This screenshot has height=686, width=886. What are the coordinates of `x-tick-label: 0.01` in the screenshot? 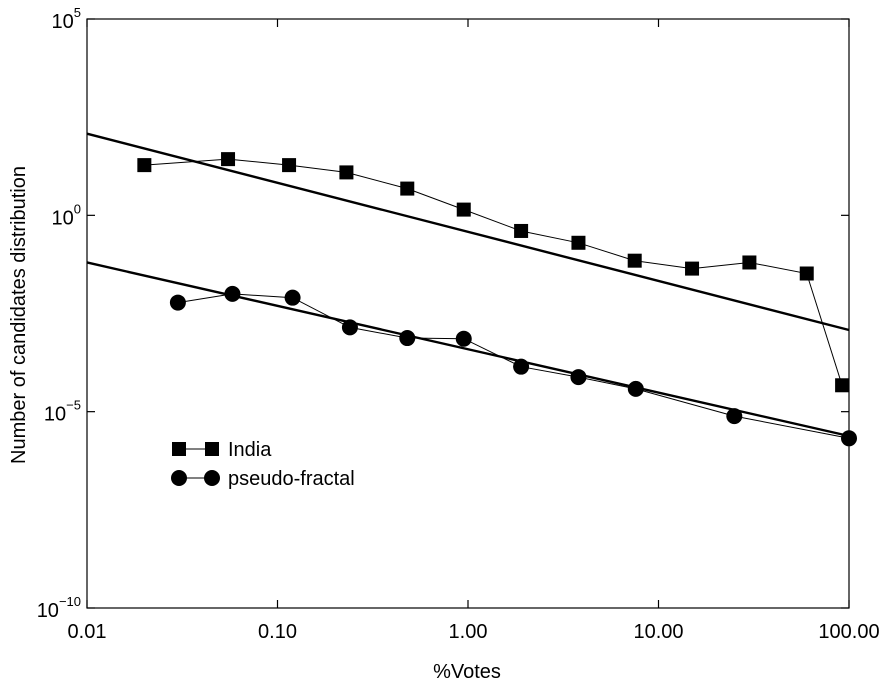 It's located at (87, 632).